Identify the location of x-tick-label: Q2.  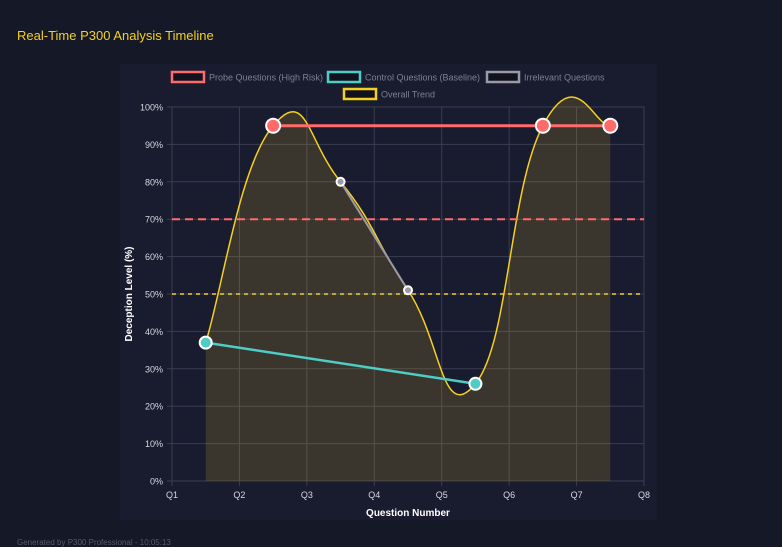
(239, 495).